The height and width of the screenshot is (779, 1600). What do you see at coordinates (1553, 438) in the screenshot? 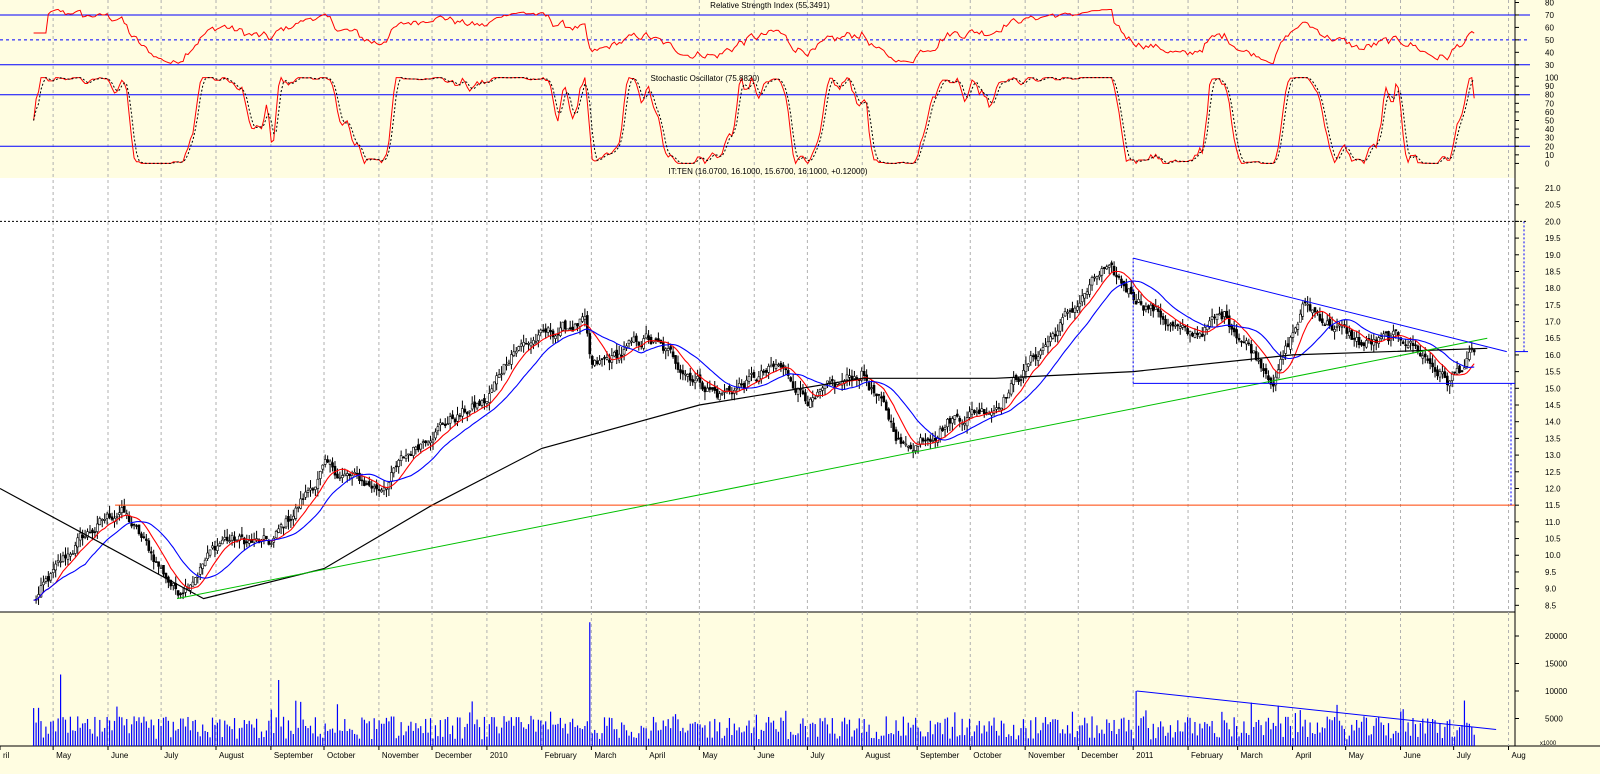
I see `price-axis-tick-label: 13.5` at bounding box center [1553, 438].